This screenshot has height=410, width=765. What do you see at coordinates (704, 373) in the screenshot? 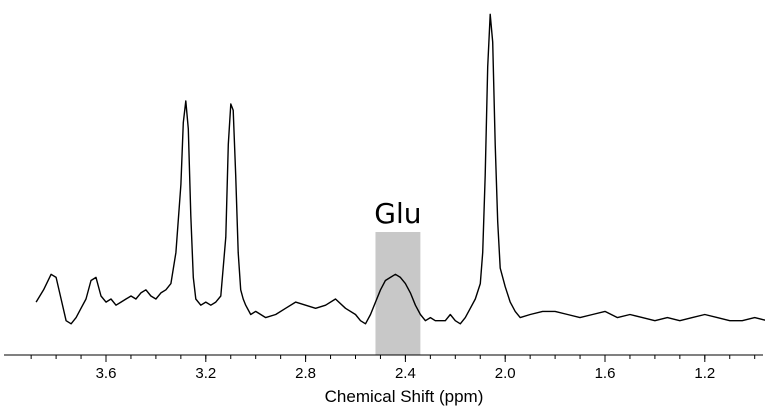
I see `x-tick-label: 1.2` at bounding box center [704, 373].